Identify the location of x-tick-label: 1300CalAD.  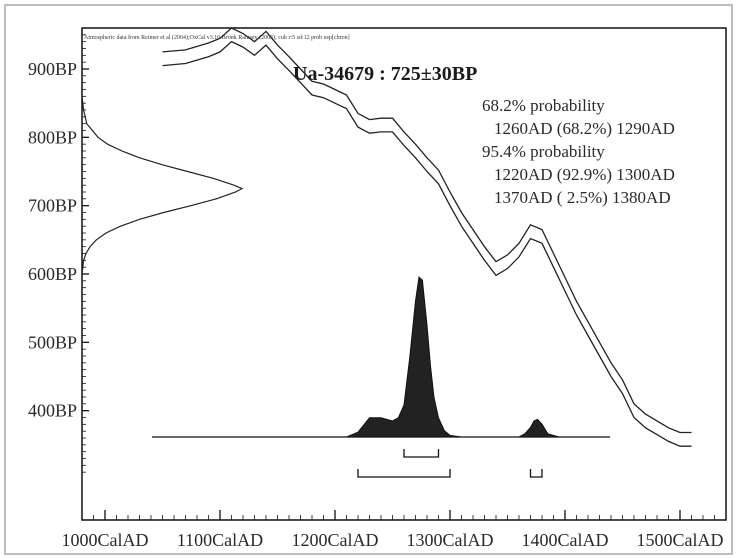
(450, 540).